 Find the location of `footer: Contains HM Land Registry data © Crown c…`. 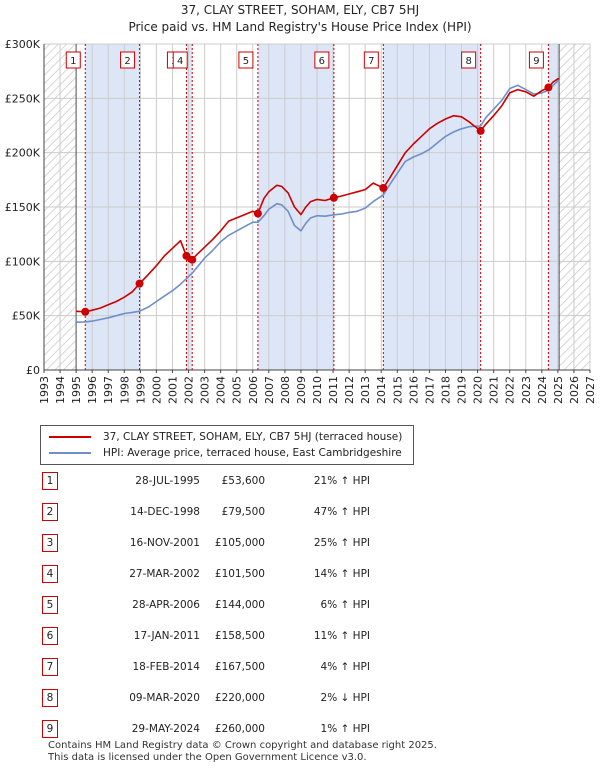

footer: Contains HM Land Registry data © Crown c… is located at coordinates (242, 752).